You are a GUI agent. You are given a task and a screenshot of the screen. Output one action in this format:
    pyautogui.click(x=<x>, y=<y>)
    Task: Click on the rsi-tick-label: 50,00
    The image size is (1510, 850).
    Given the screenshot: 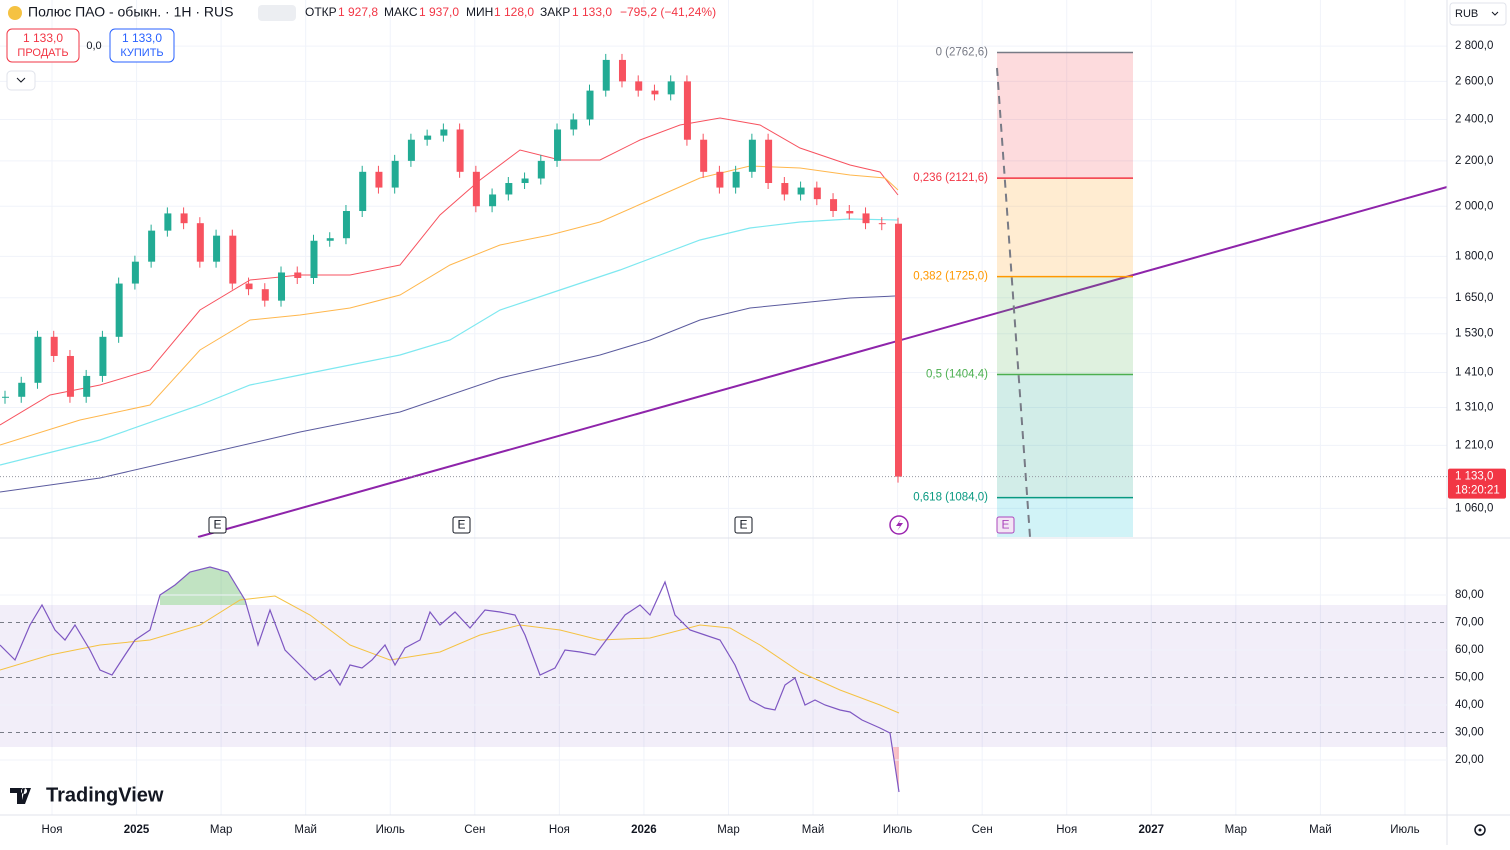 What is the action you would take?
    pyautogui.click(x=1469, y=678)
    